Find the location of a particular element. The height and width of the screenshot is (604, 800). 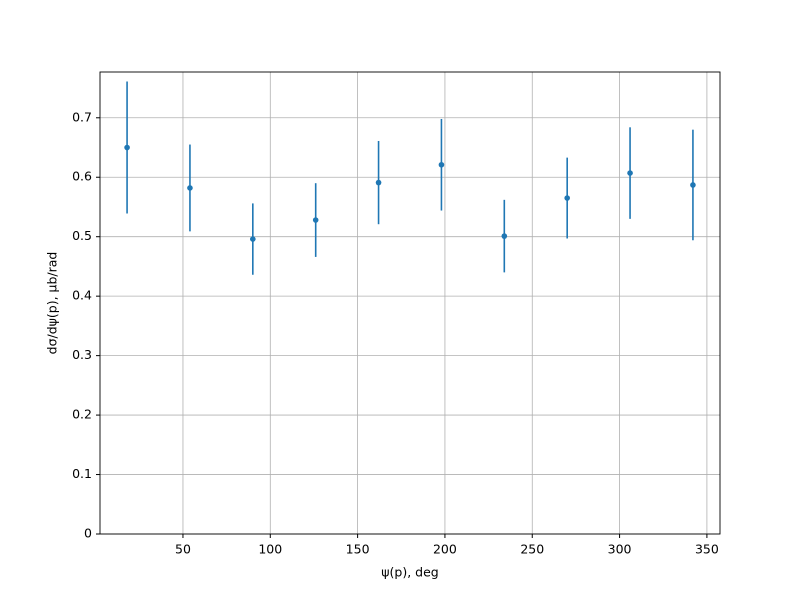

y-tick-label: 0.7 is located at coordinates (82, 116).